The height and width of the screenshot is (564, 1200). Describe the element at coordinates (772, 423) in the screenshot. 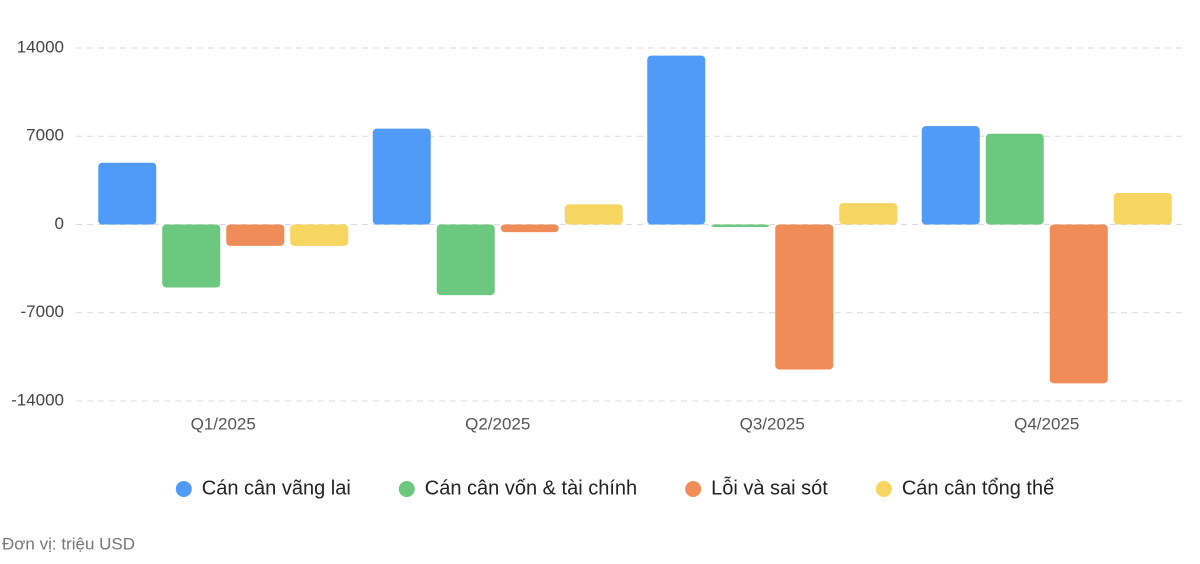

I see `x-tick-label: Q3/2025` at that location.